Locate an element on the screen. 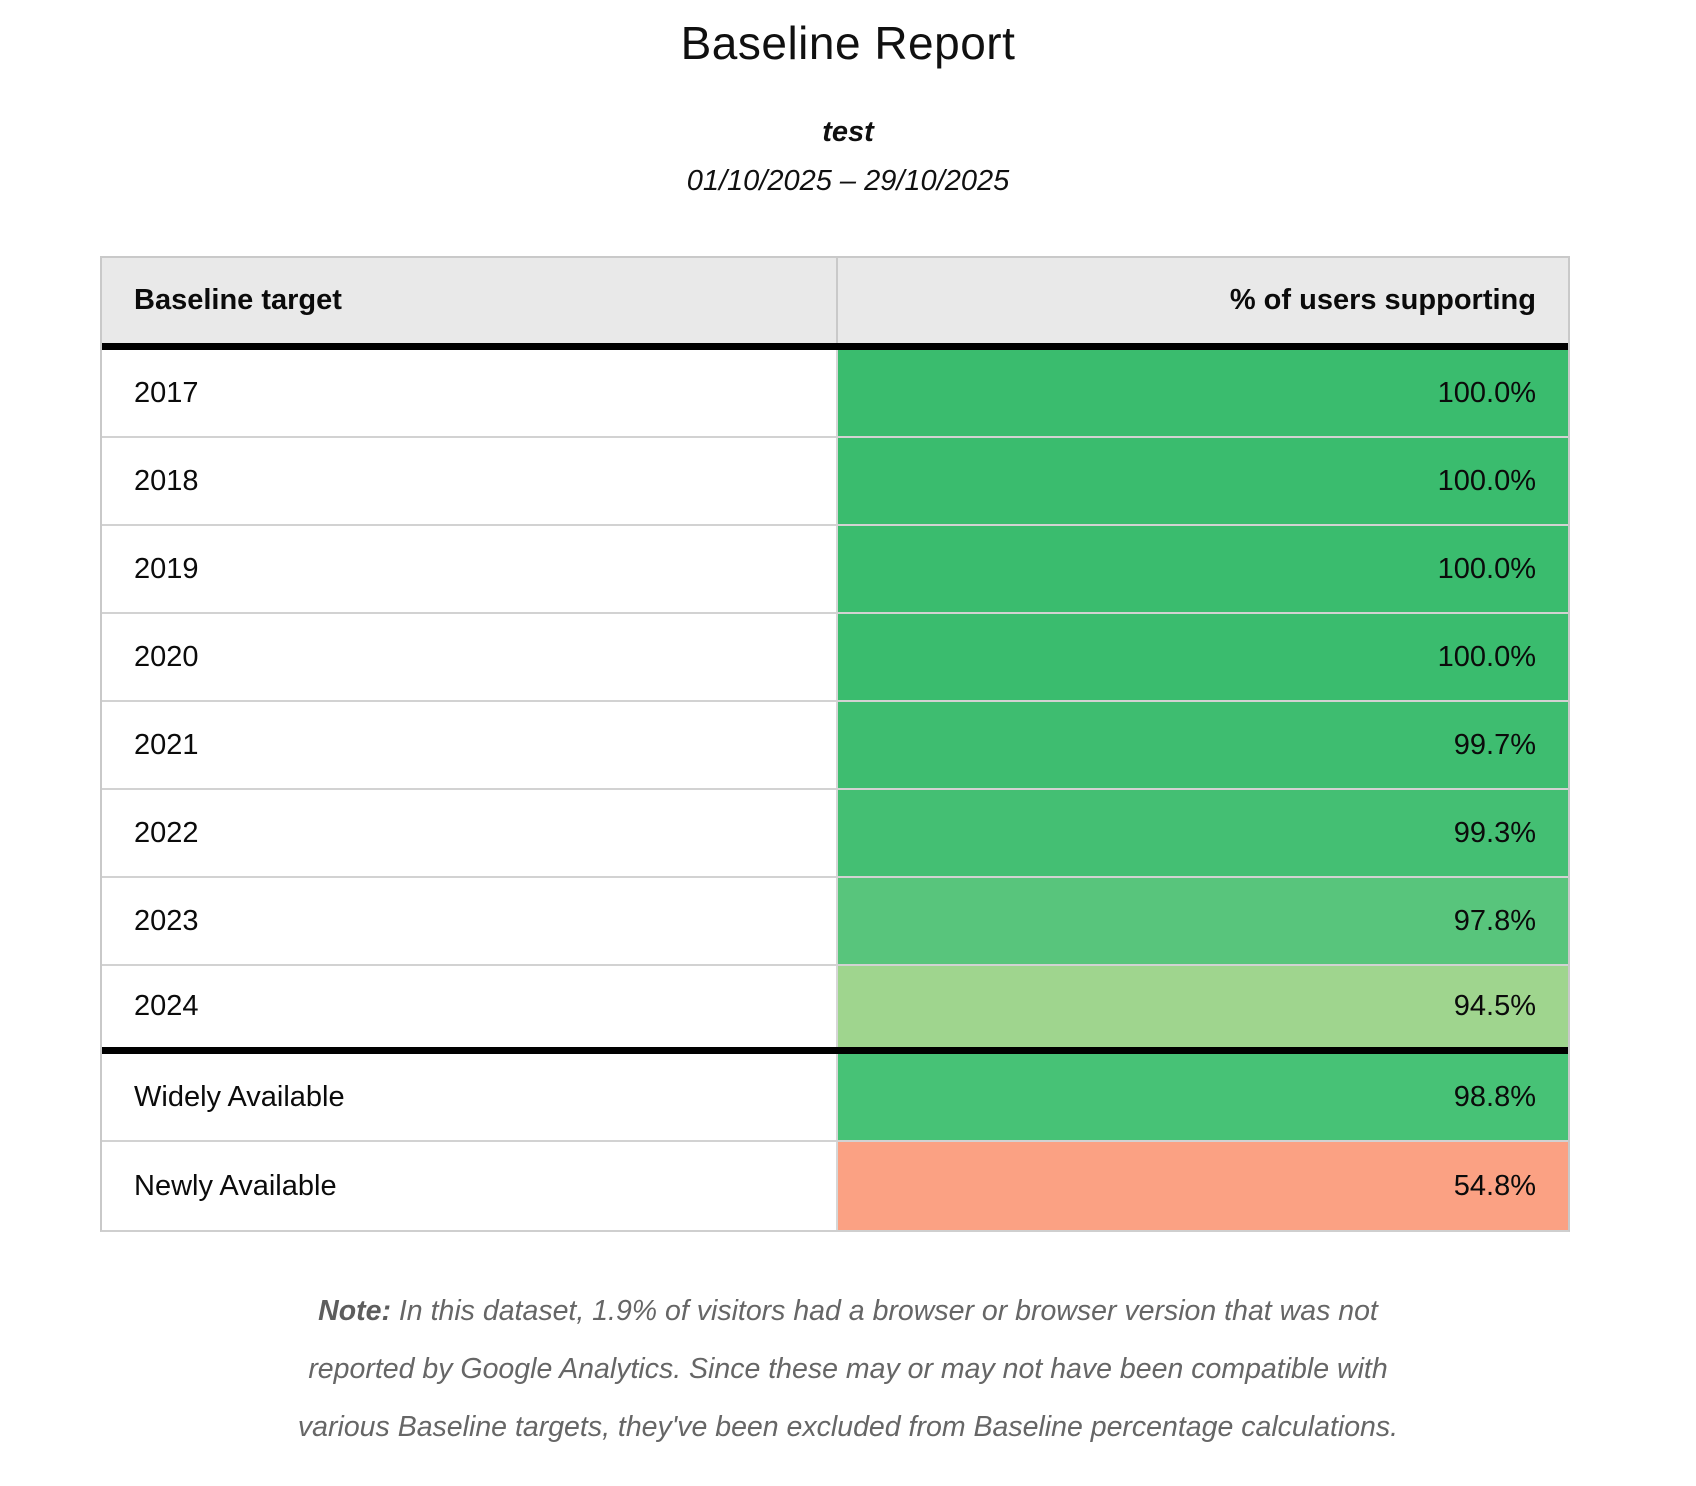 The height and width of the screenshot is (1486, 1696). row-value: 97.8% is located at coordinates (1202, 921).